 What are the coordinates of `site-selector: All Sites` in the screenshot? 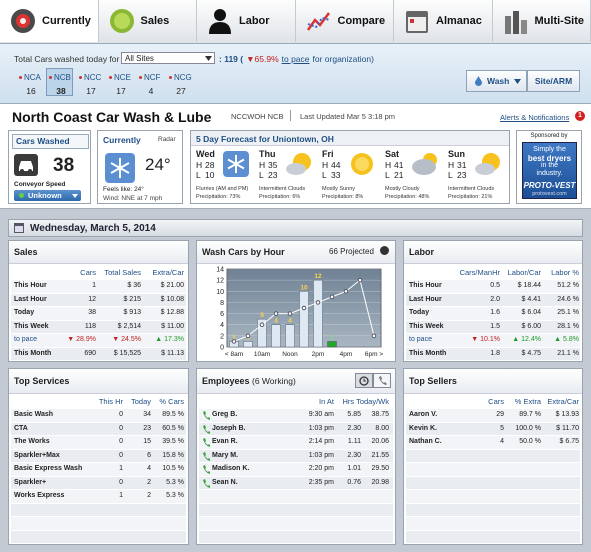 It's located at (168, 58).